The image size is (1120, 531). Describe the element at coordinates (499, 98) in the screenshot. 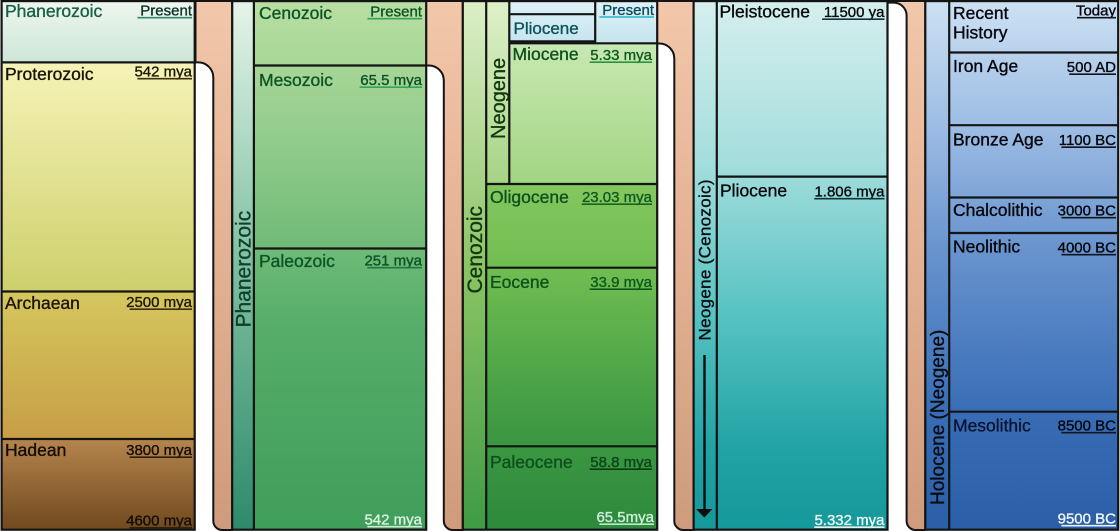

I see `svg-text: Neogene` at that location.